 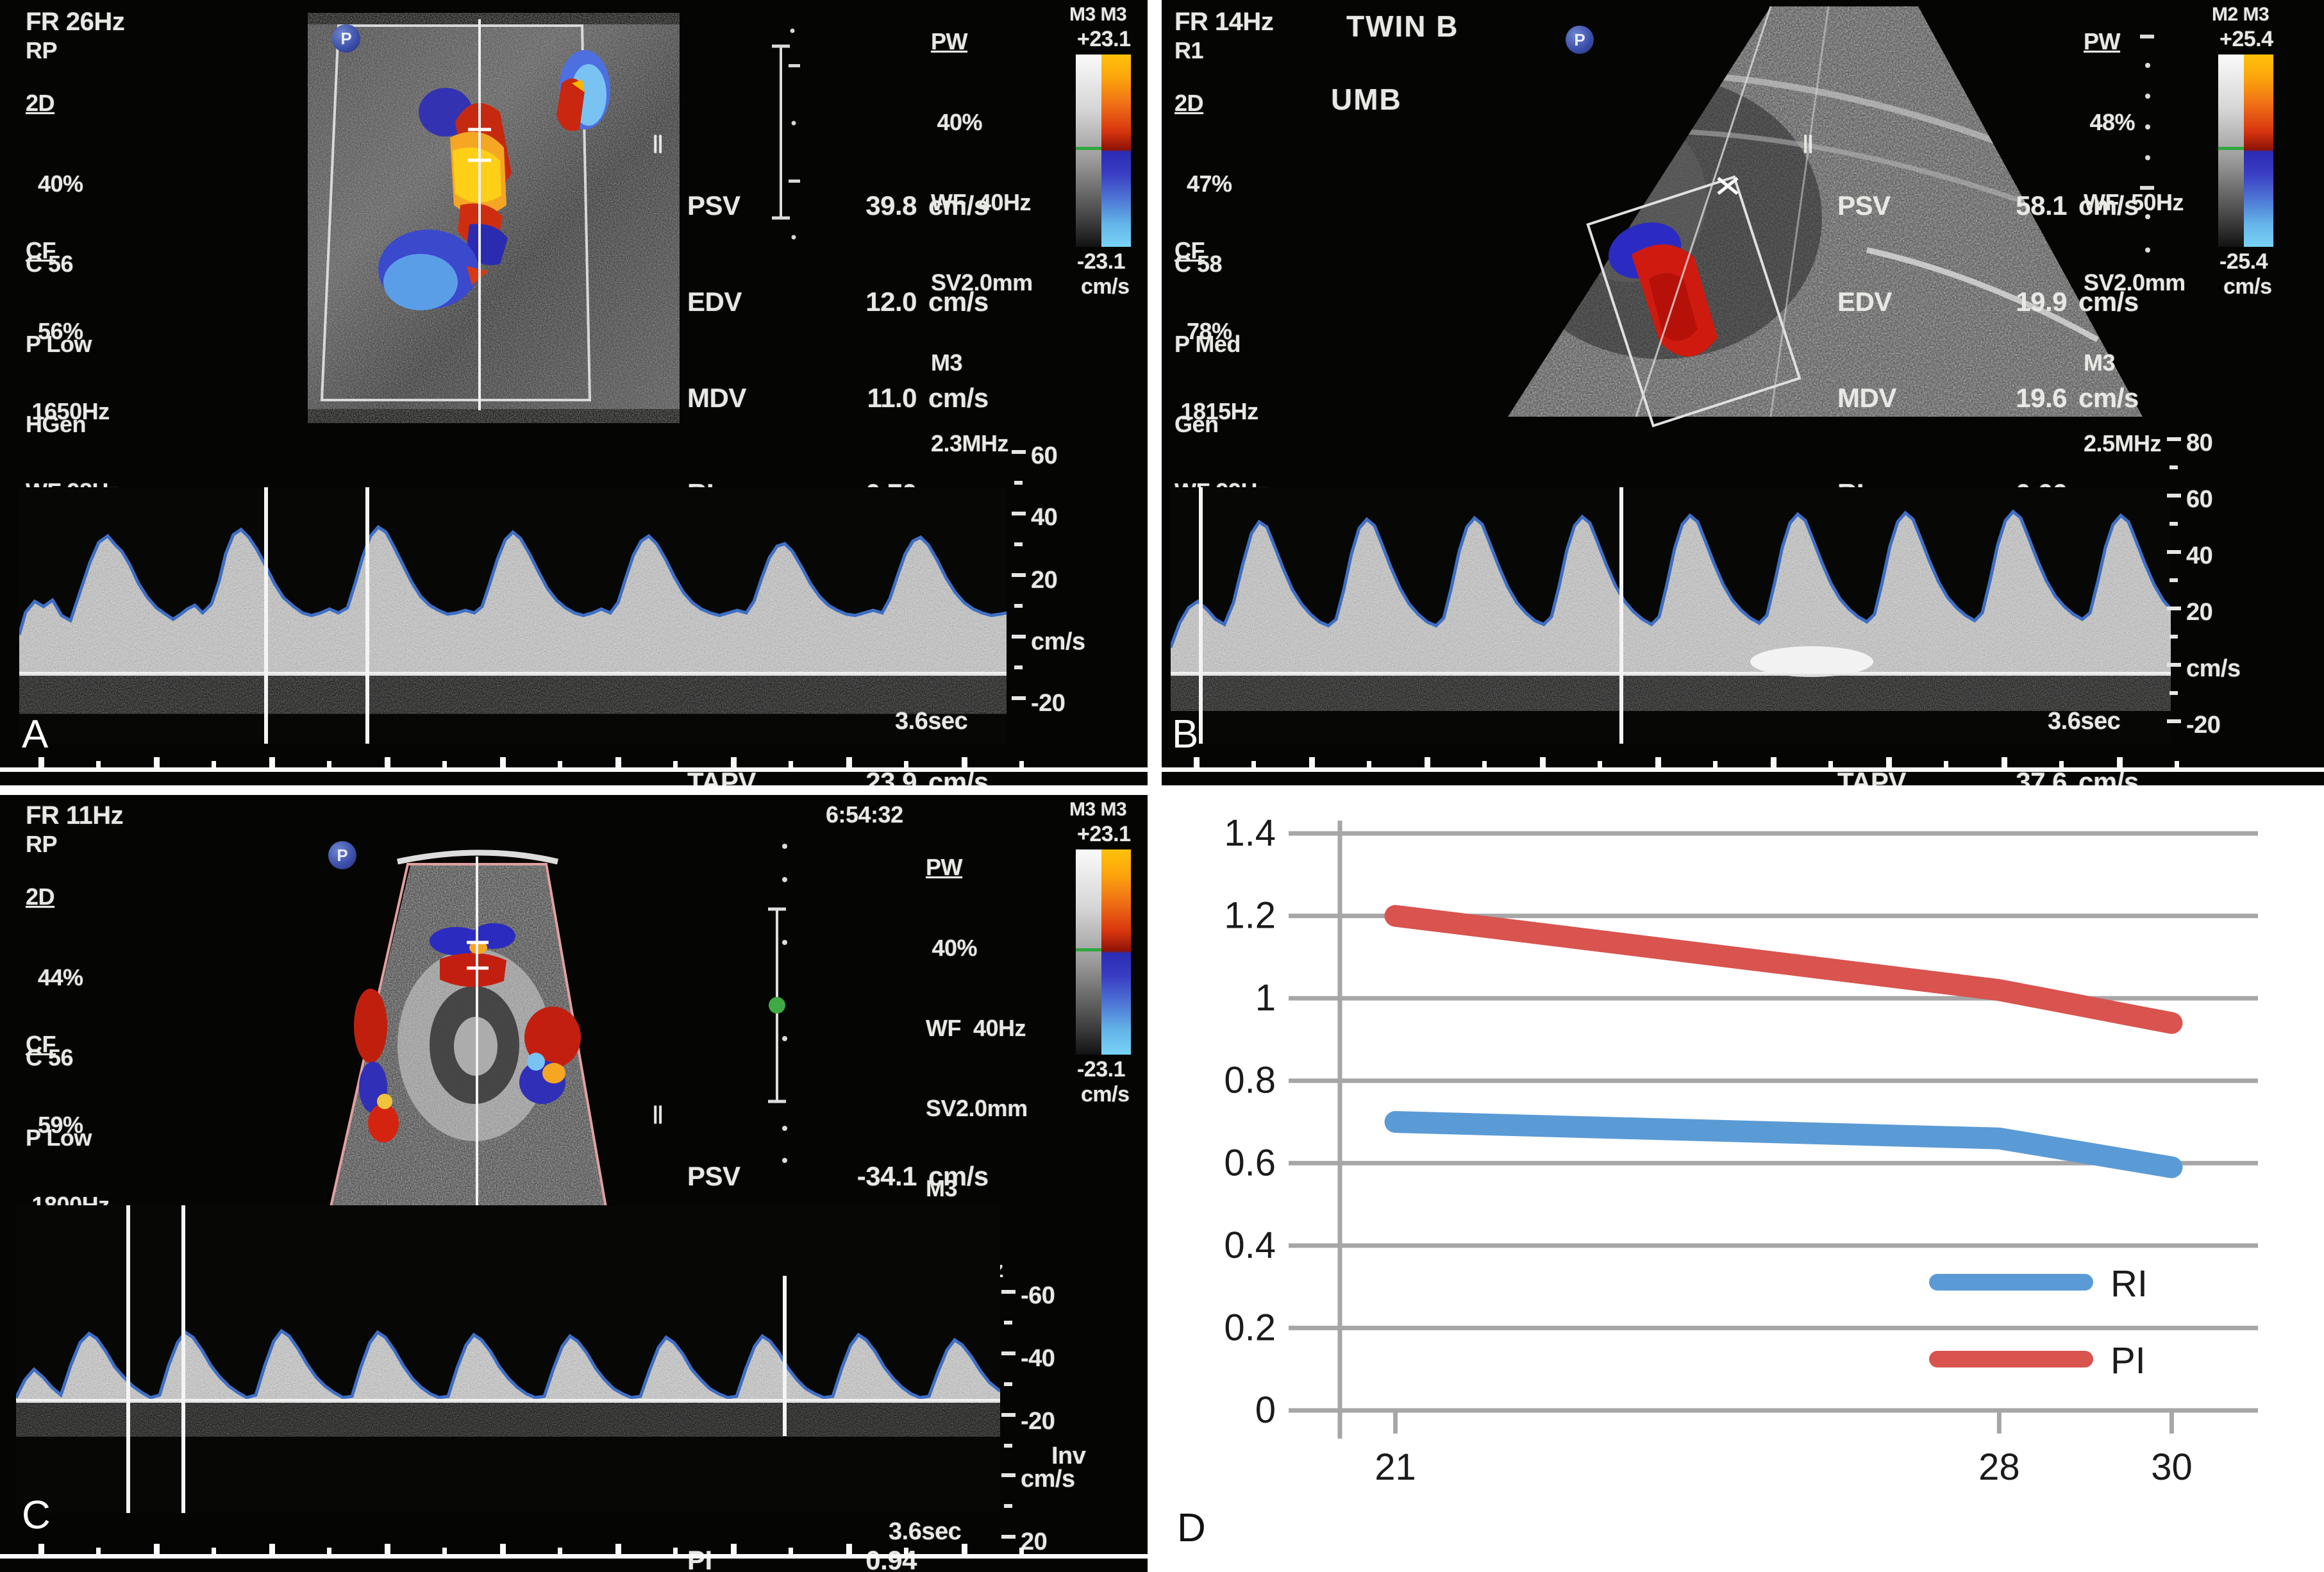 I want to click on series-line-ri, so click(x=1783, y=1144).